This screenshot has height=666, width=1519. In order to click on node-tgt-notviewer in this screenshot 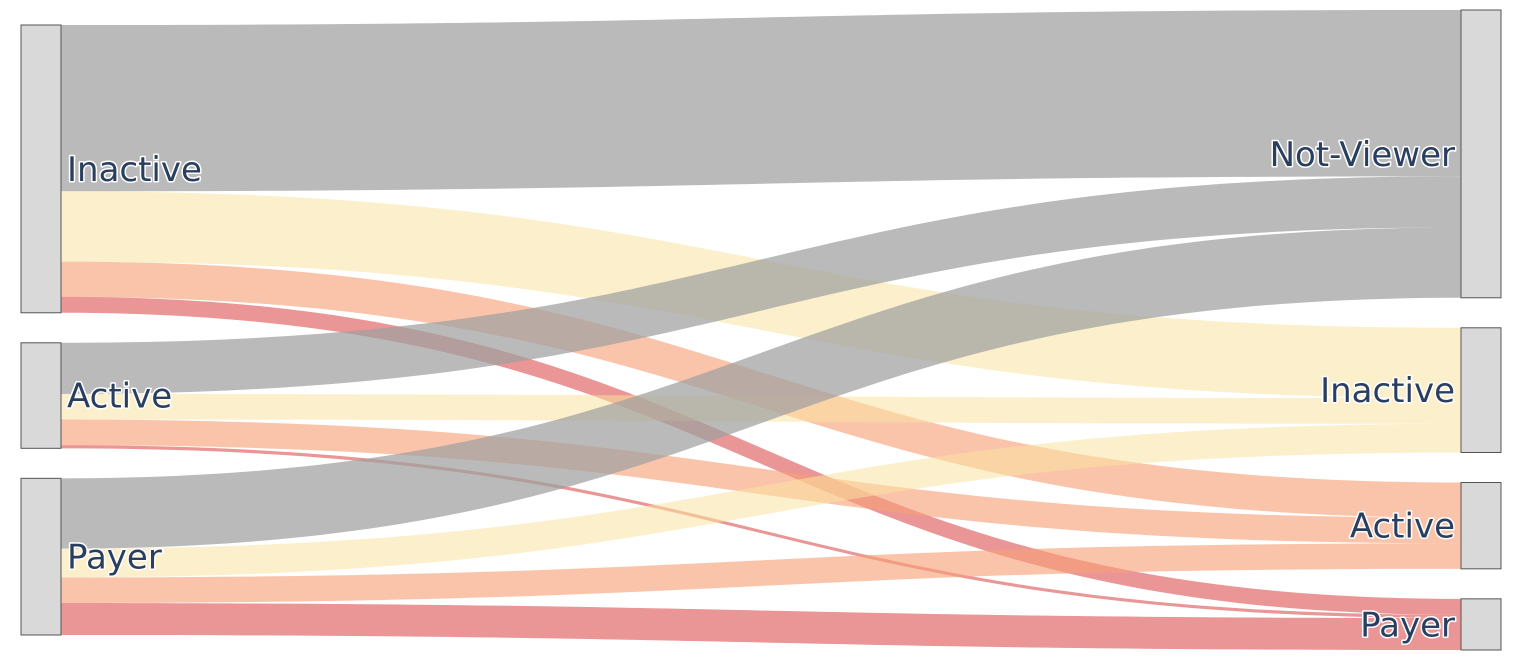, I will do `click(1481, 154)`.